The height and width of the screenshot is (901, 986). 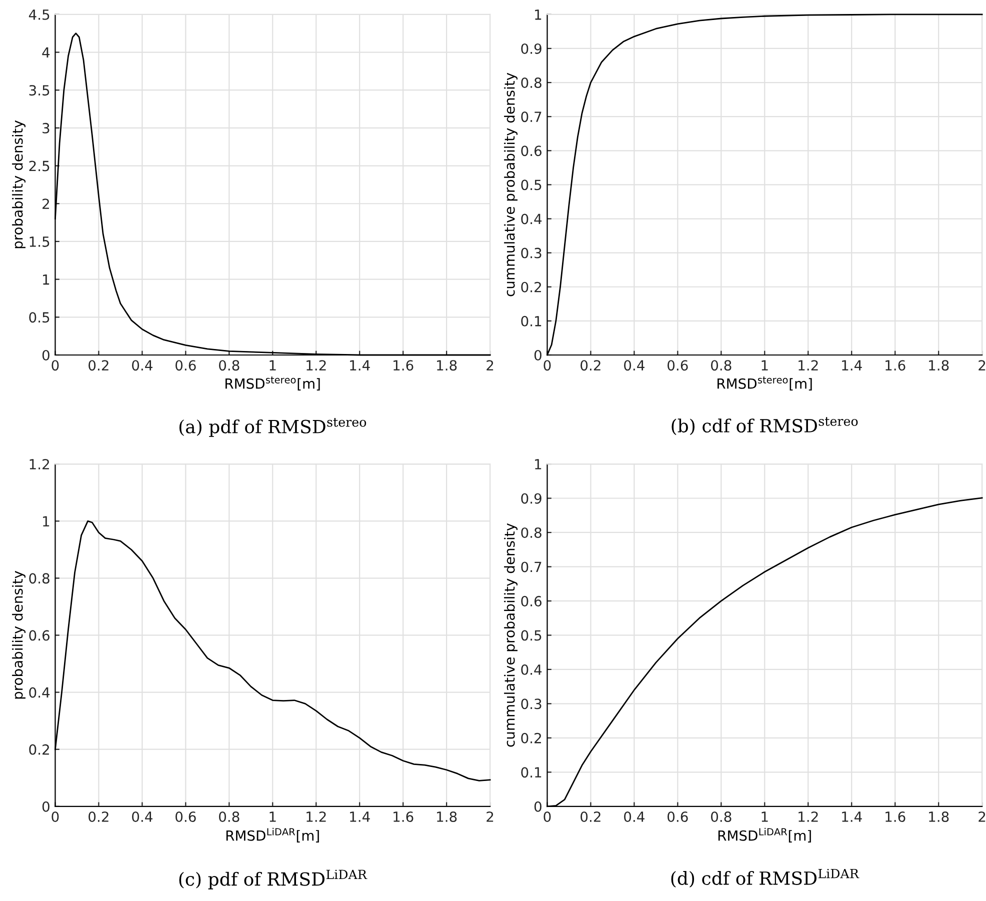 I want to click on y-tick-label: 2.5, so click(x=39, y=166).